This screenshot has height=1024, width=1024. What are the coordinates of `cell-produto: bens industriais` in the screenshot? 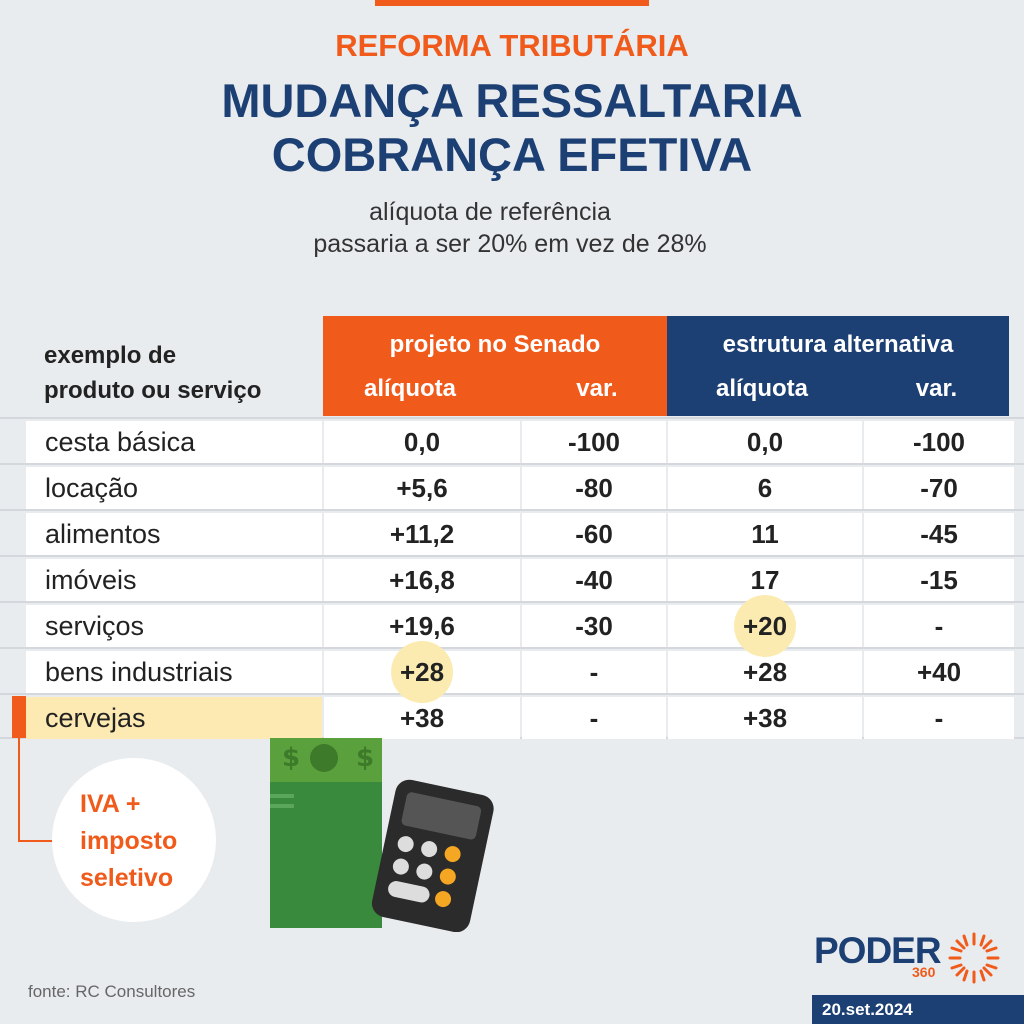 It's located at (174, 672).